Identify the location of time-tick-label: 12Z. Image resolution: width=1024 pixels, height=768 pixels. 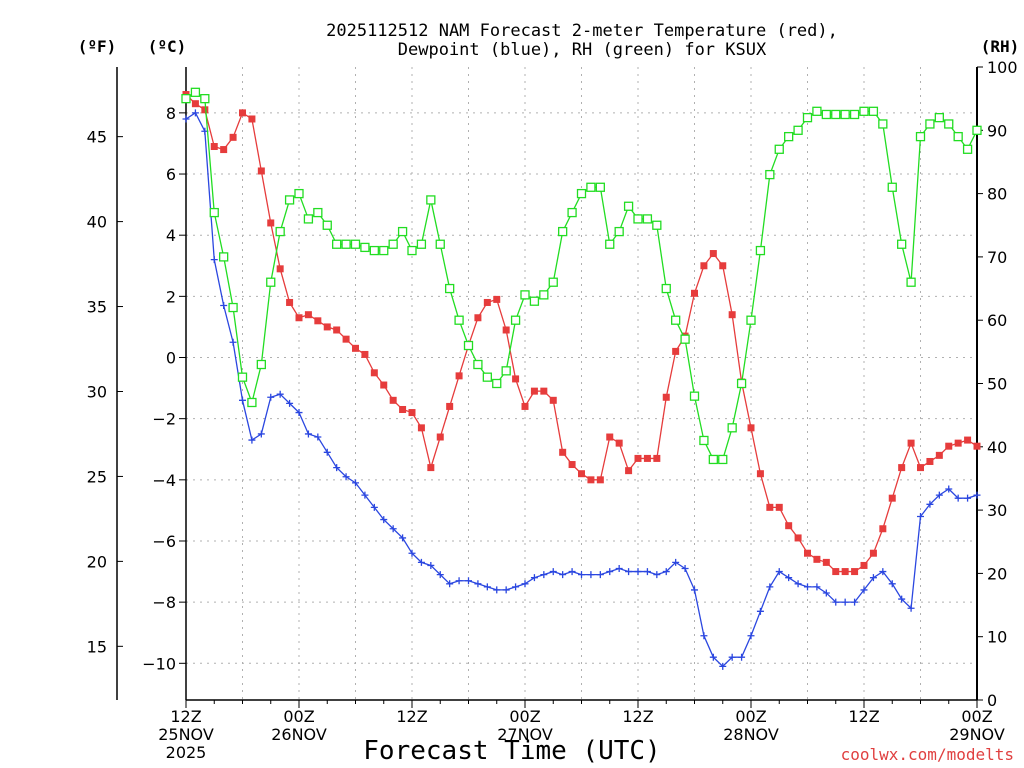
(863, 716).